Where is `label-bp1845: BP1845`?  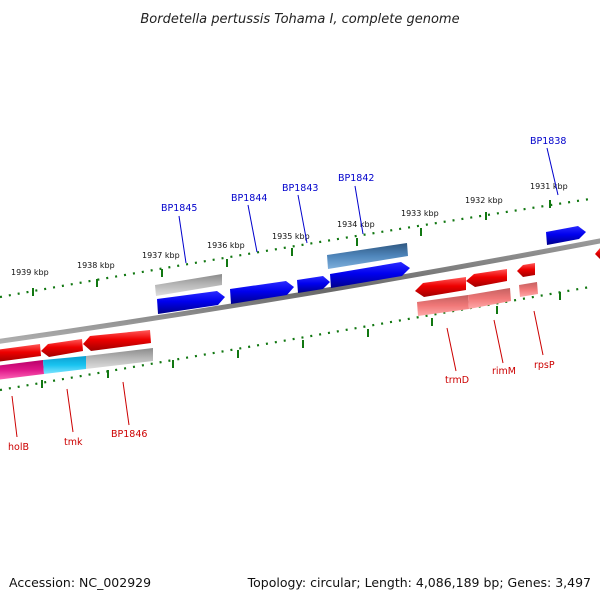
label-bp1845: BP1845 is located at coordinates (179, 208).